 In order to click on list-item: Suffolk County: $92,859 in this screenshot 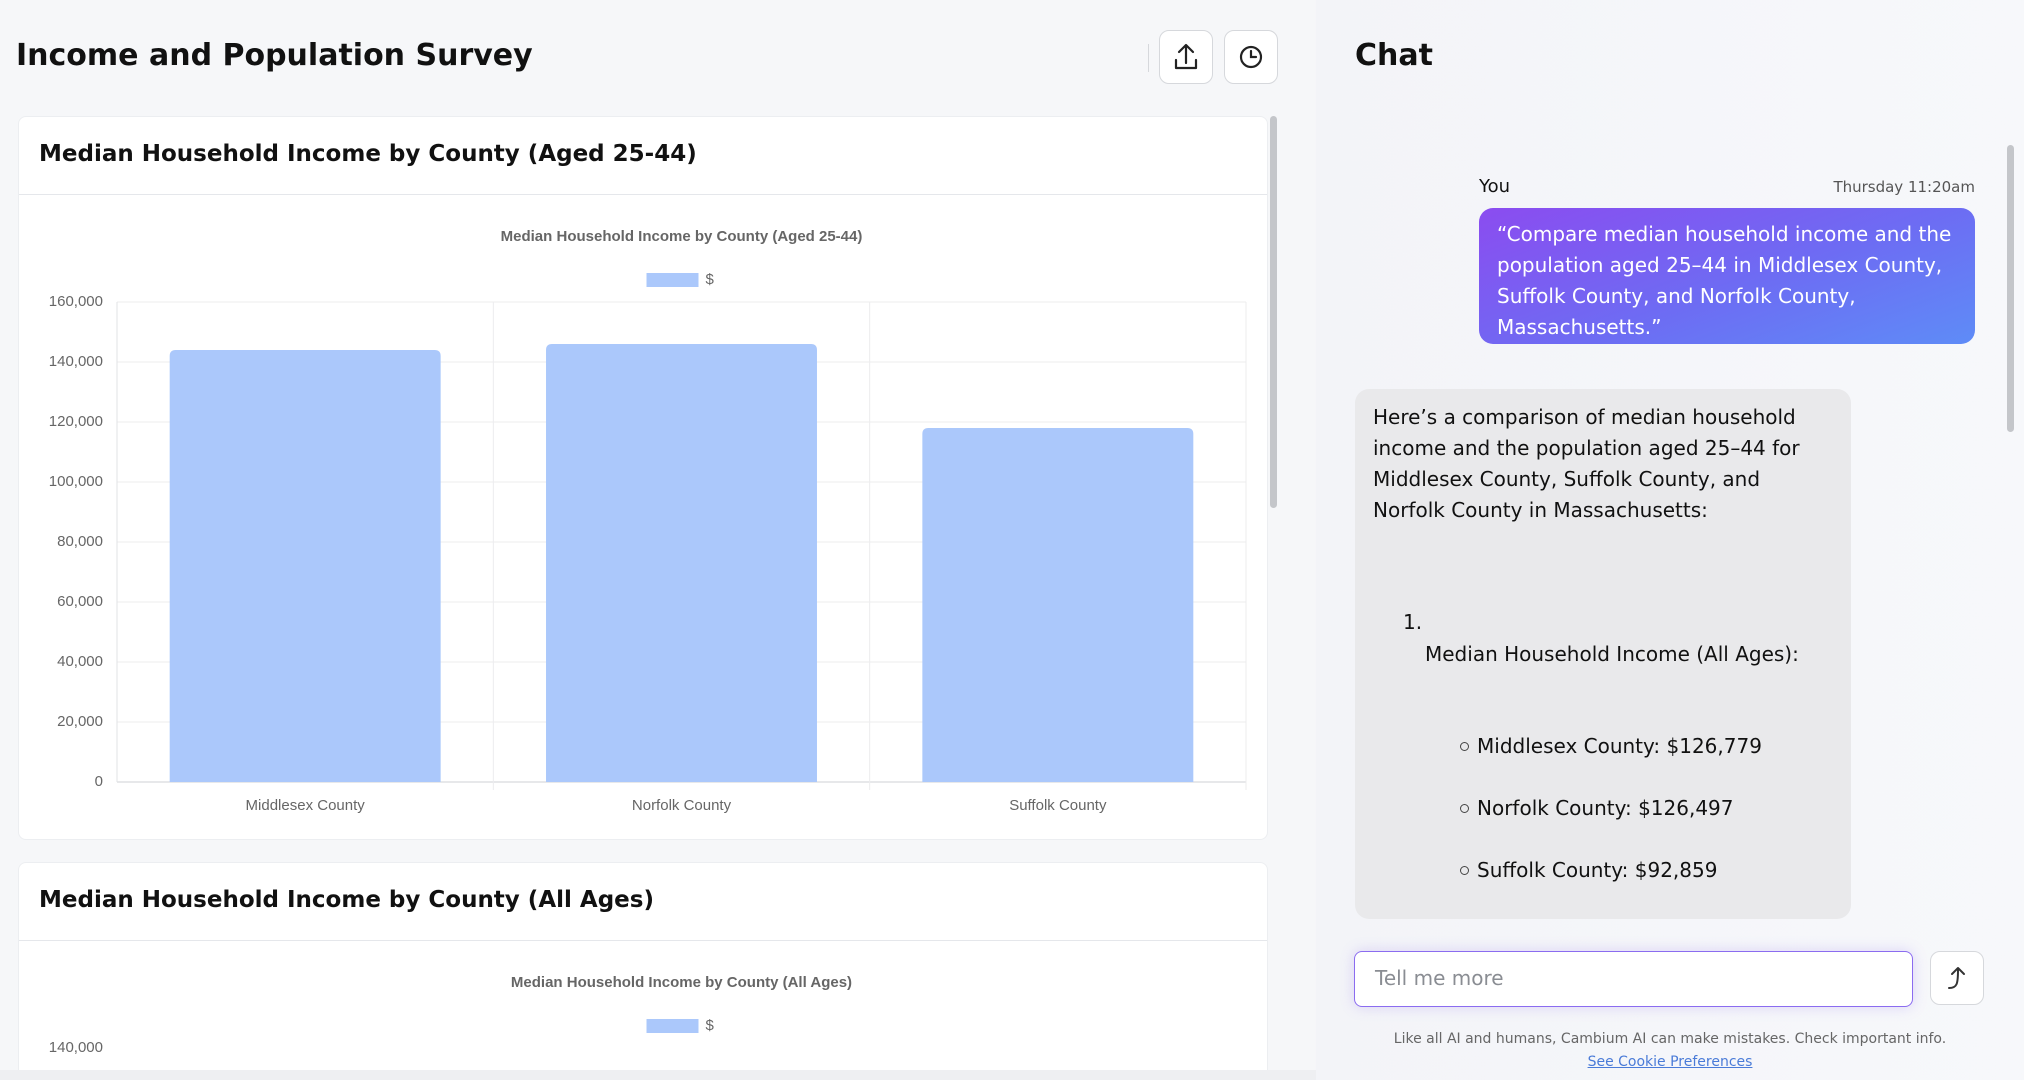, I will do `click(1597, 870)`.